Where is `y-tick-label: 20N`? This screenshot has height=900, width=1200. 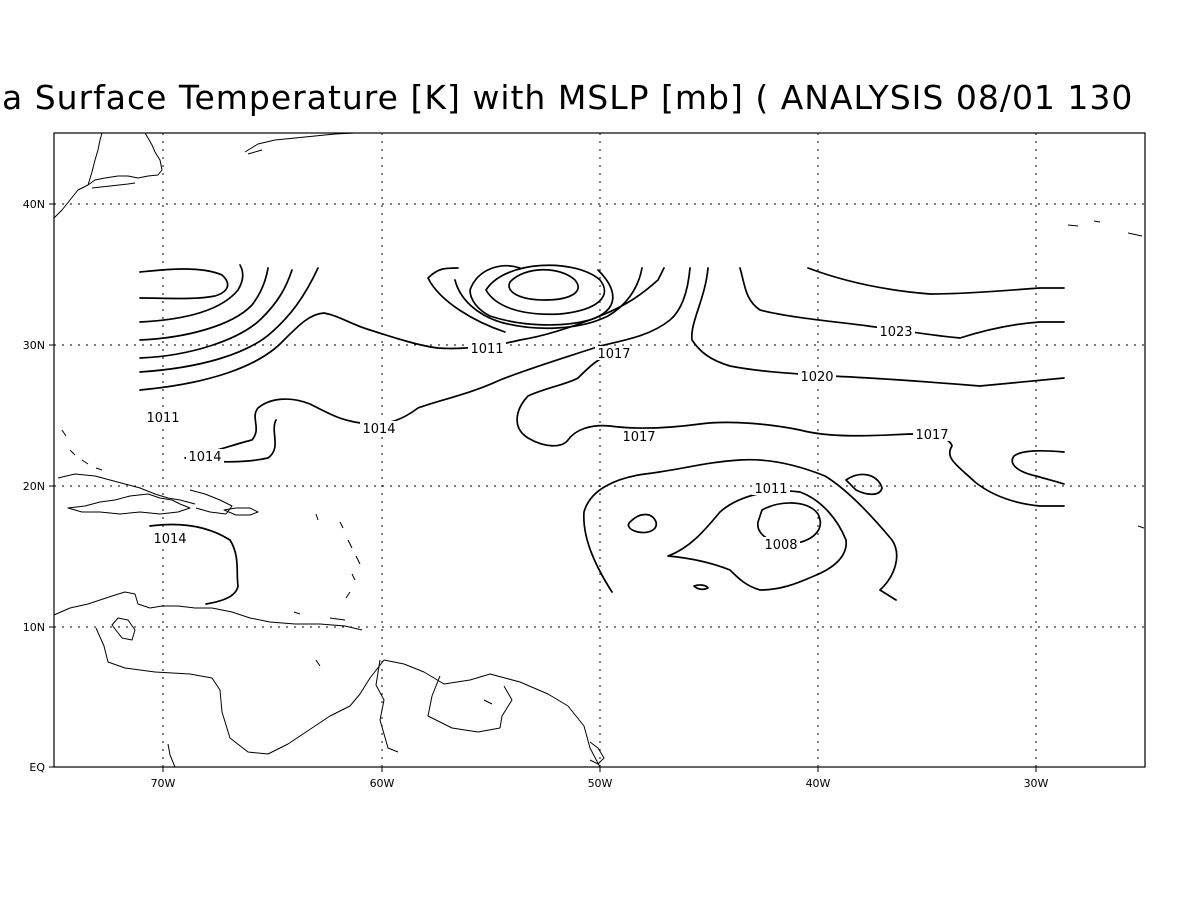
y-tick-label: 20N is located at coordinates (34, 486).